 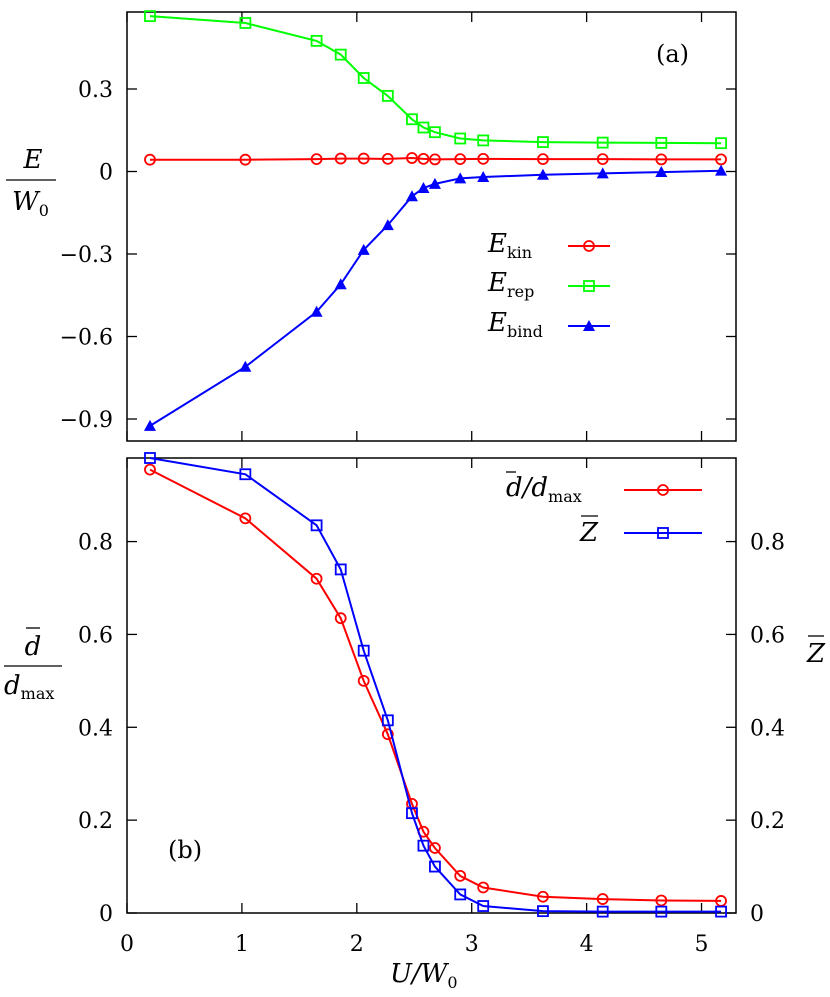 I want to click on panel-b-label: (b), so click(x=185, y=850).